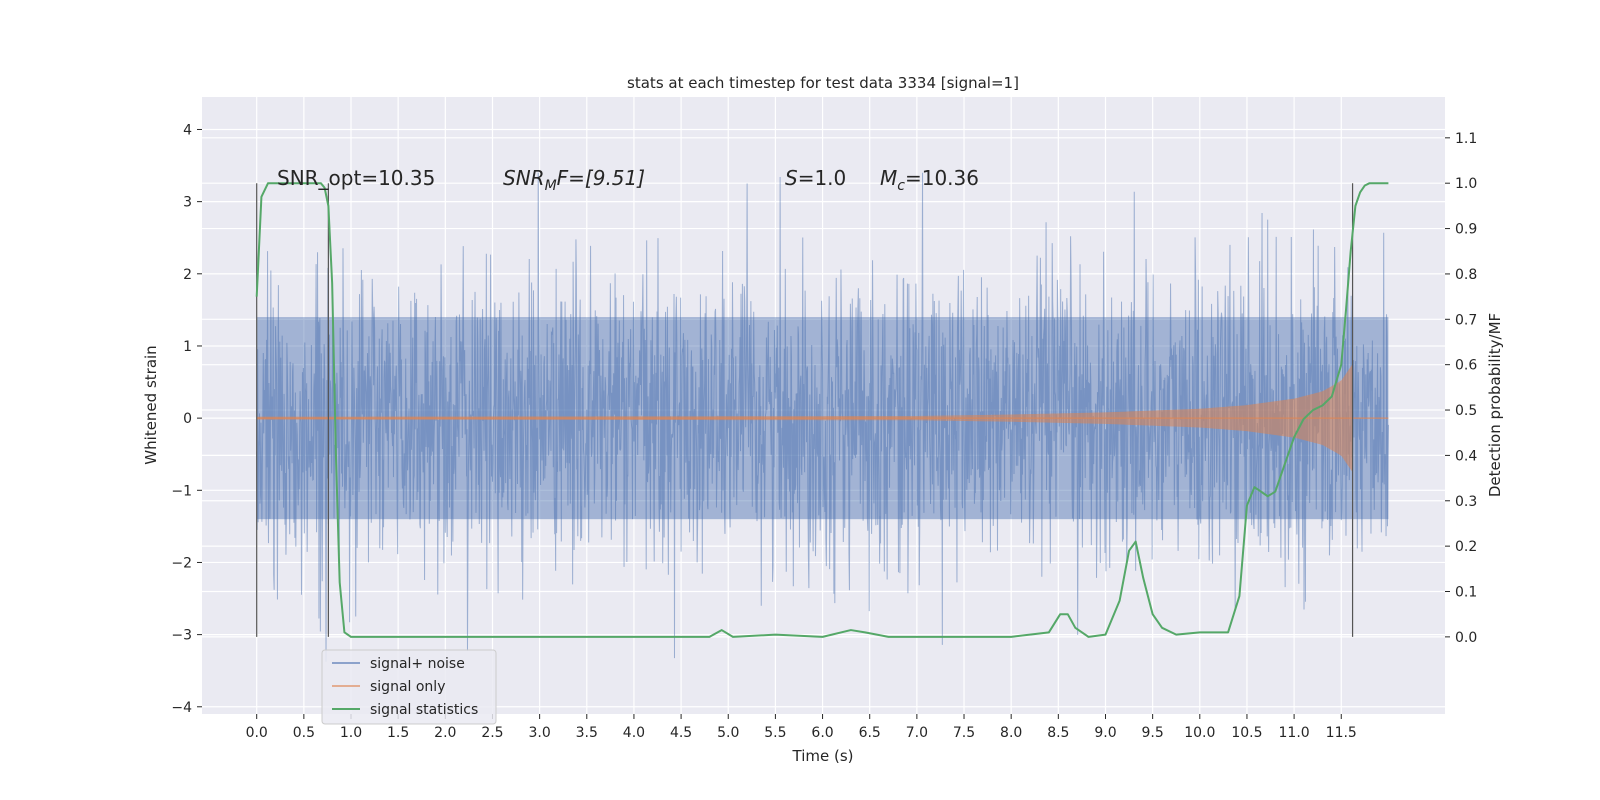 The width and height of the screenshot is (1600, 800). What do you see at coordinates (1466, 139) in the screenshot?
I see `y2-tick-label: 1.1` at bounding box center [1466, 139].